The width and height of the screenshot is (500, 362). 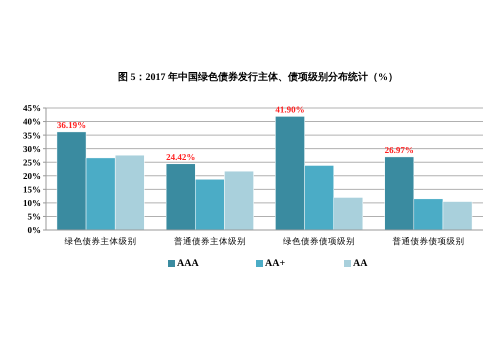 I want to click on y-tick-label: 25%, so click(x=32, y=162).